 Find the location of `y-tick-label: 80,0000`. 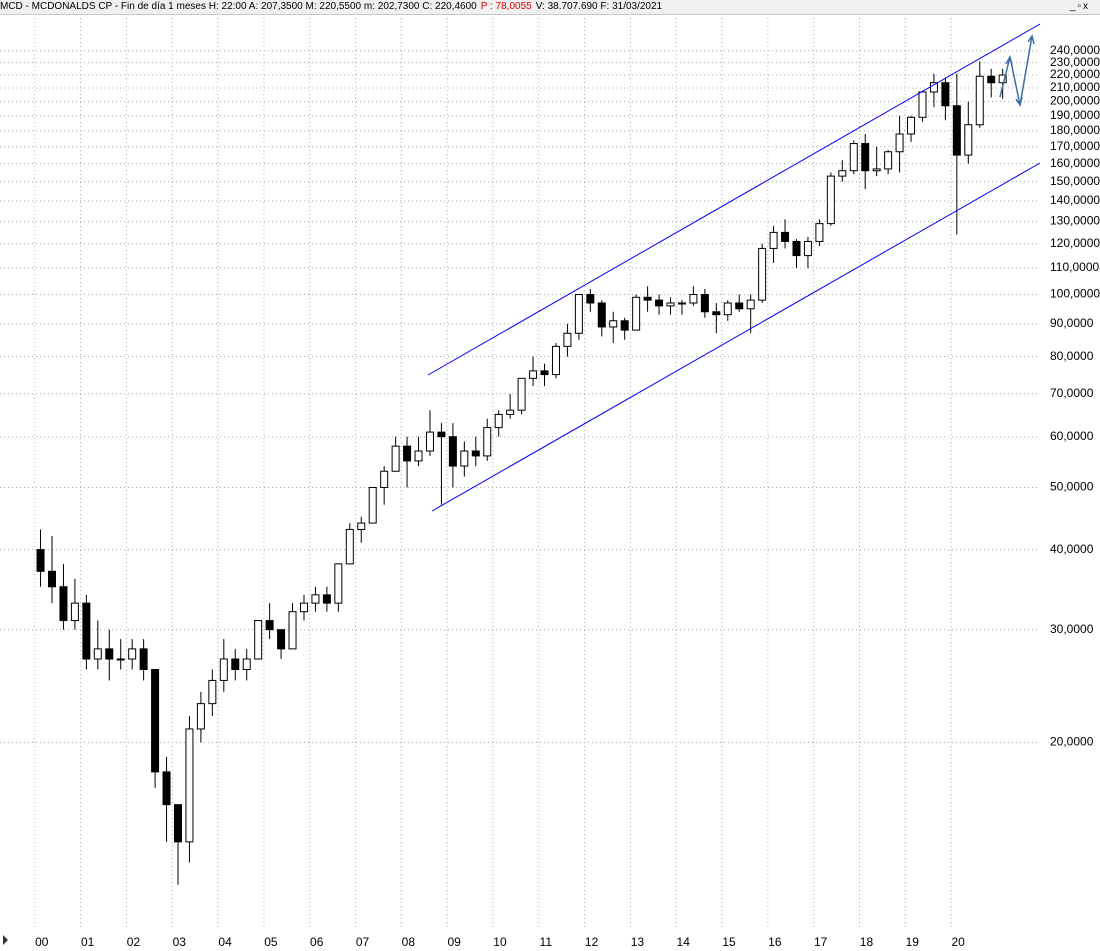

y-tick-label: 80,0000 is located at coordinates (1072, 356).